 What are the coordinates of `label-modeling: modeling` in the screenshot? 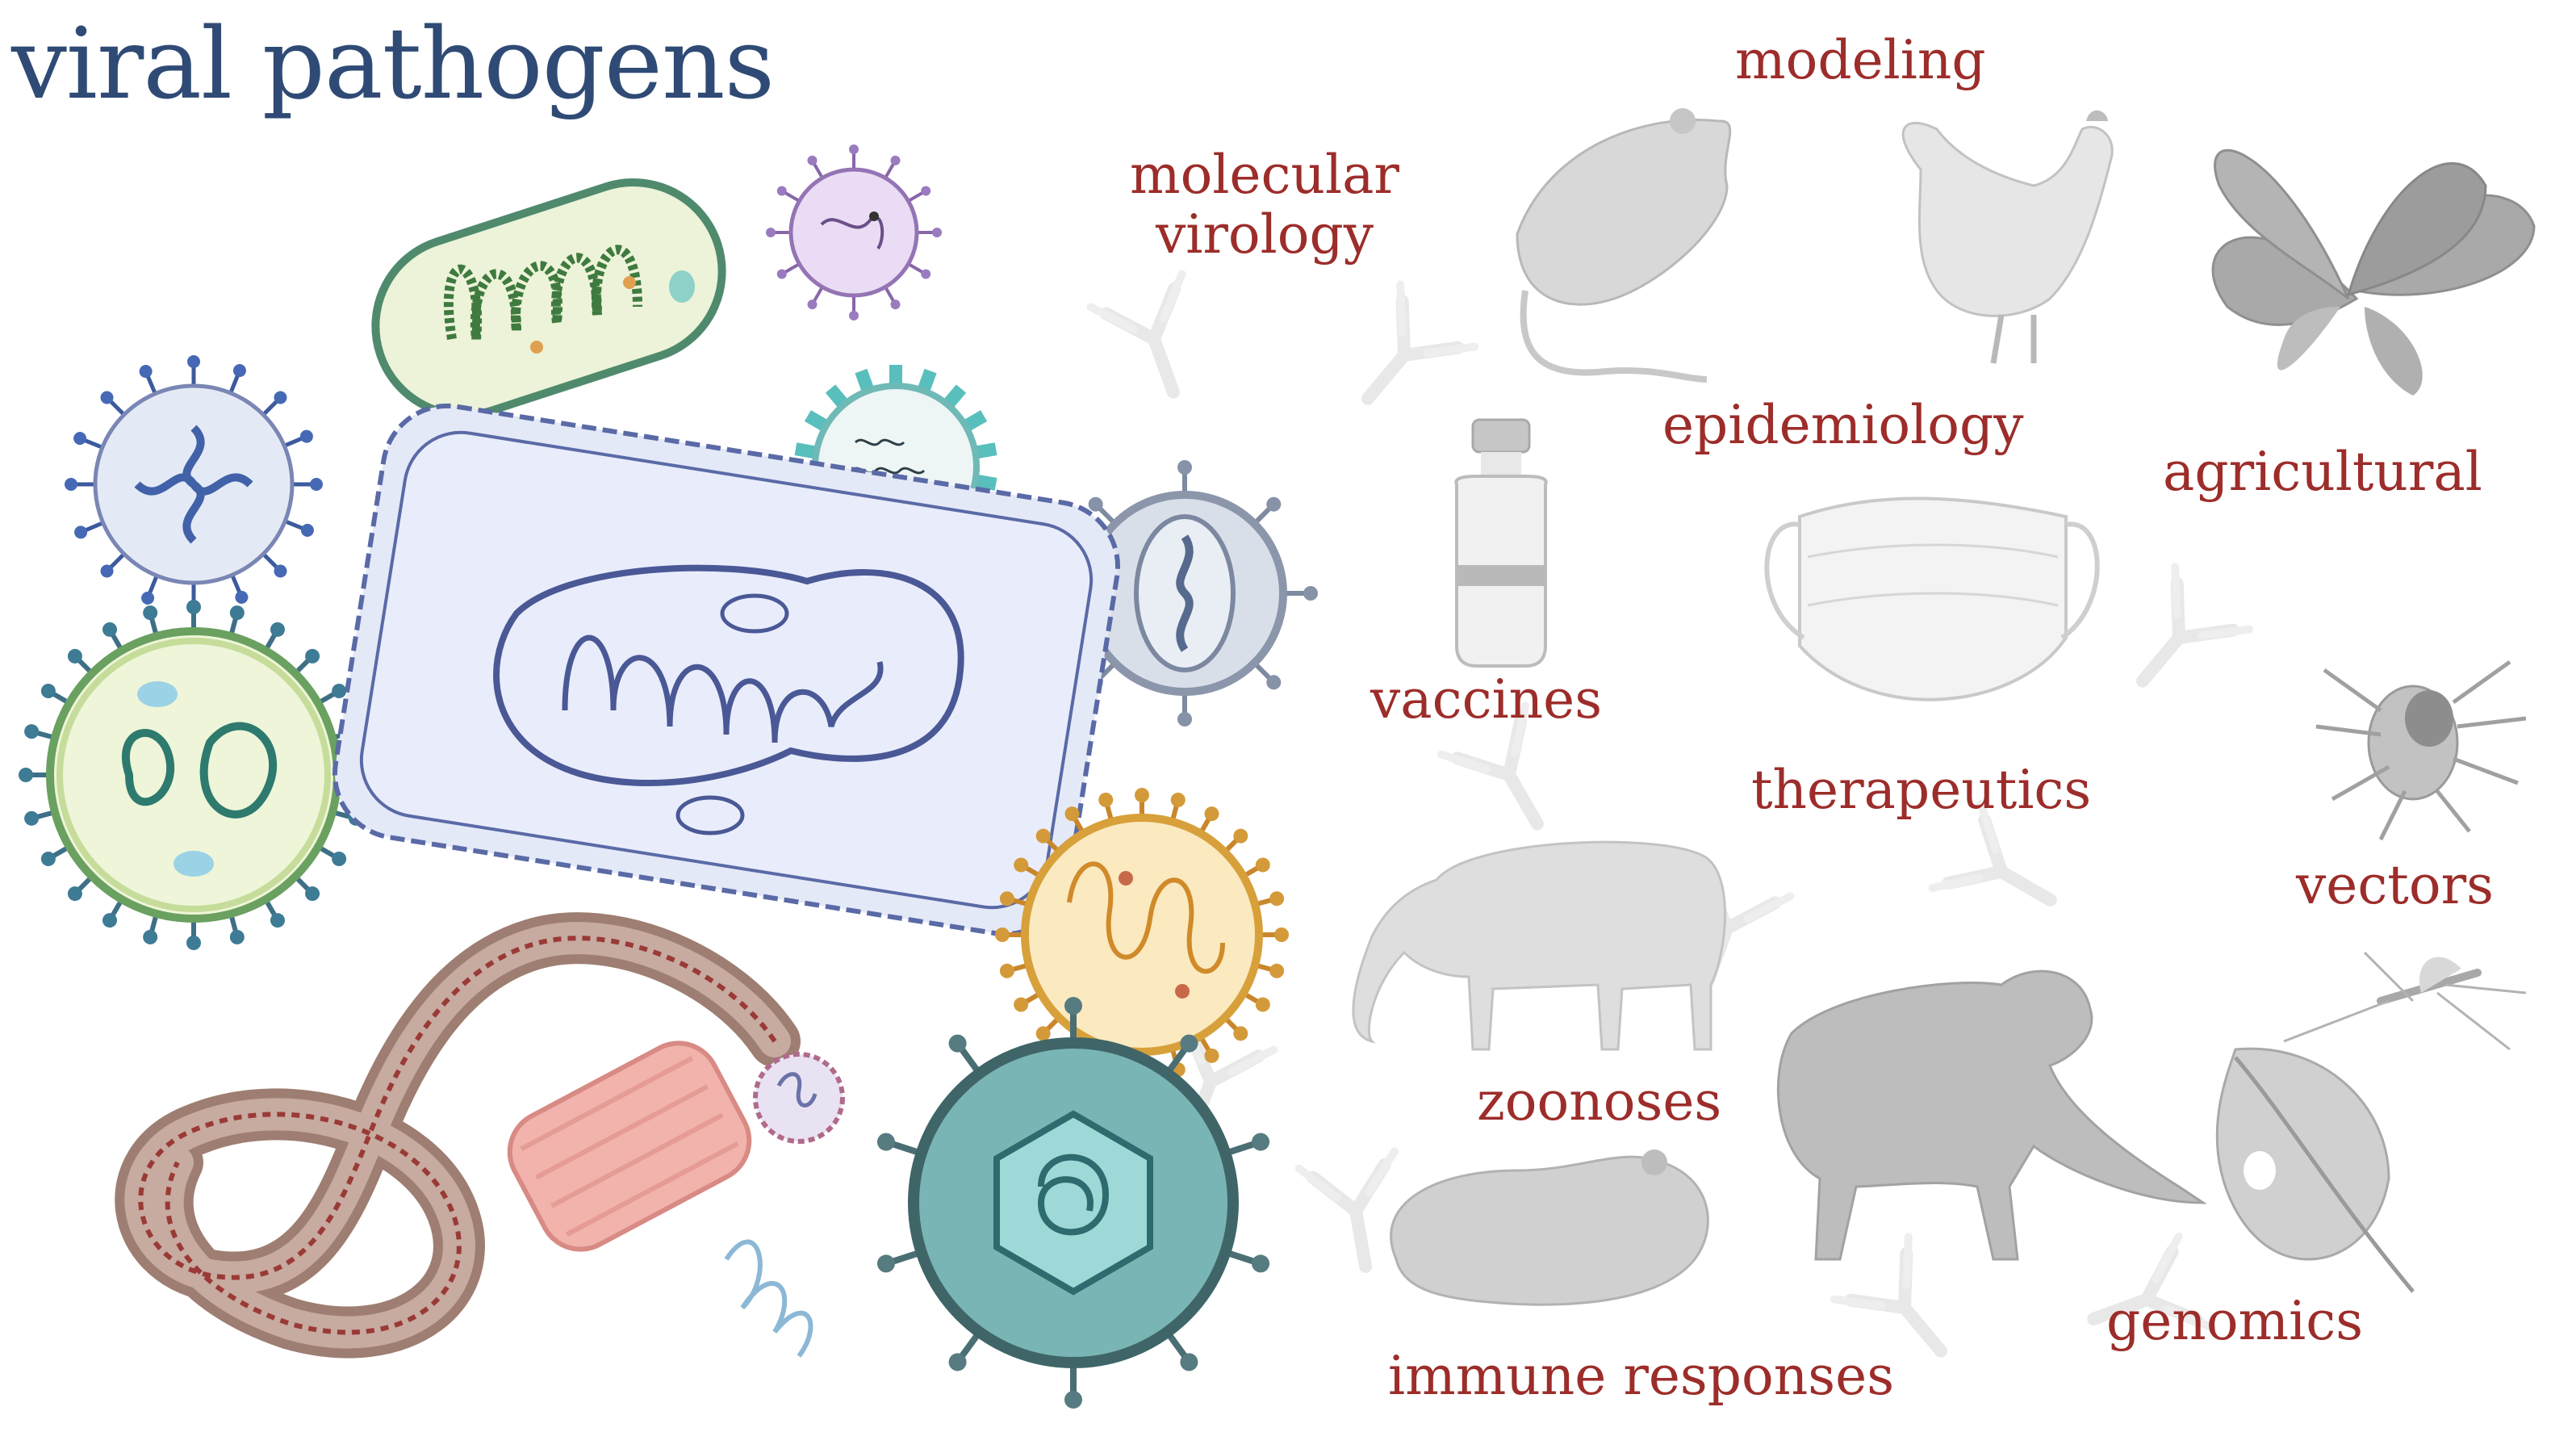 It's located at (1860, 60).